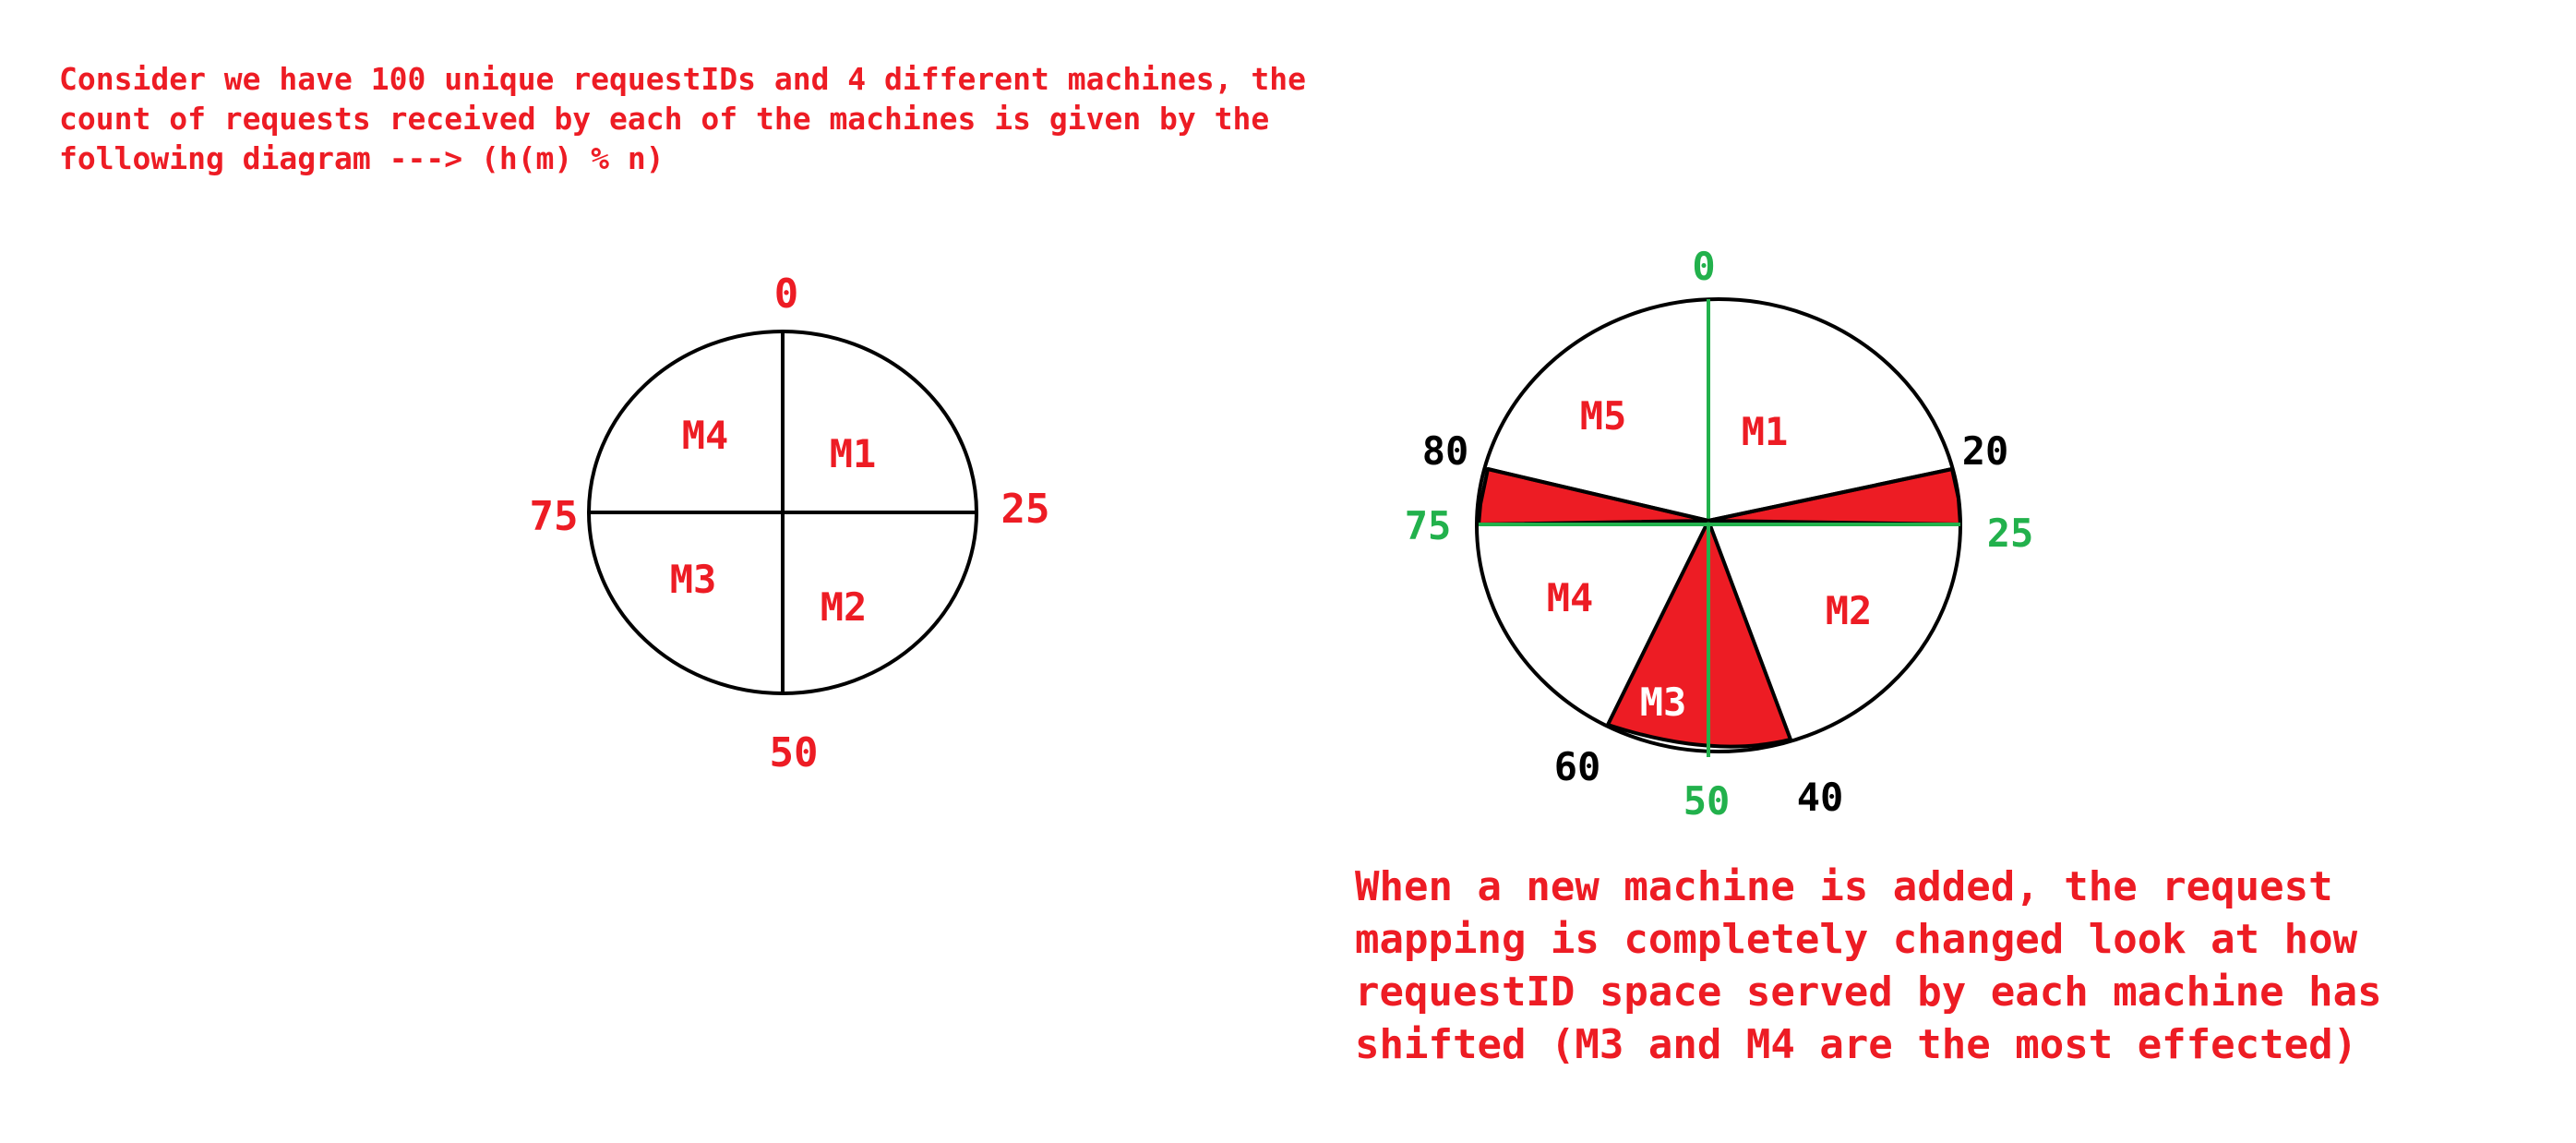 The image size is (2576, 1143). I want to click on ring-before-label-25: 25, so click(1025, 509).